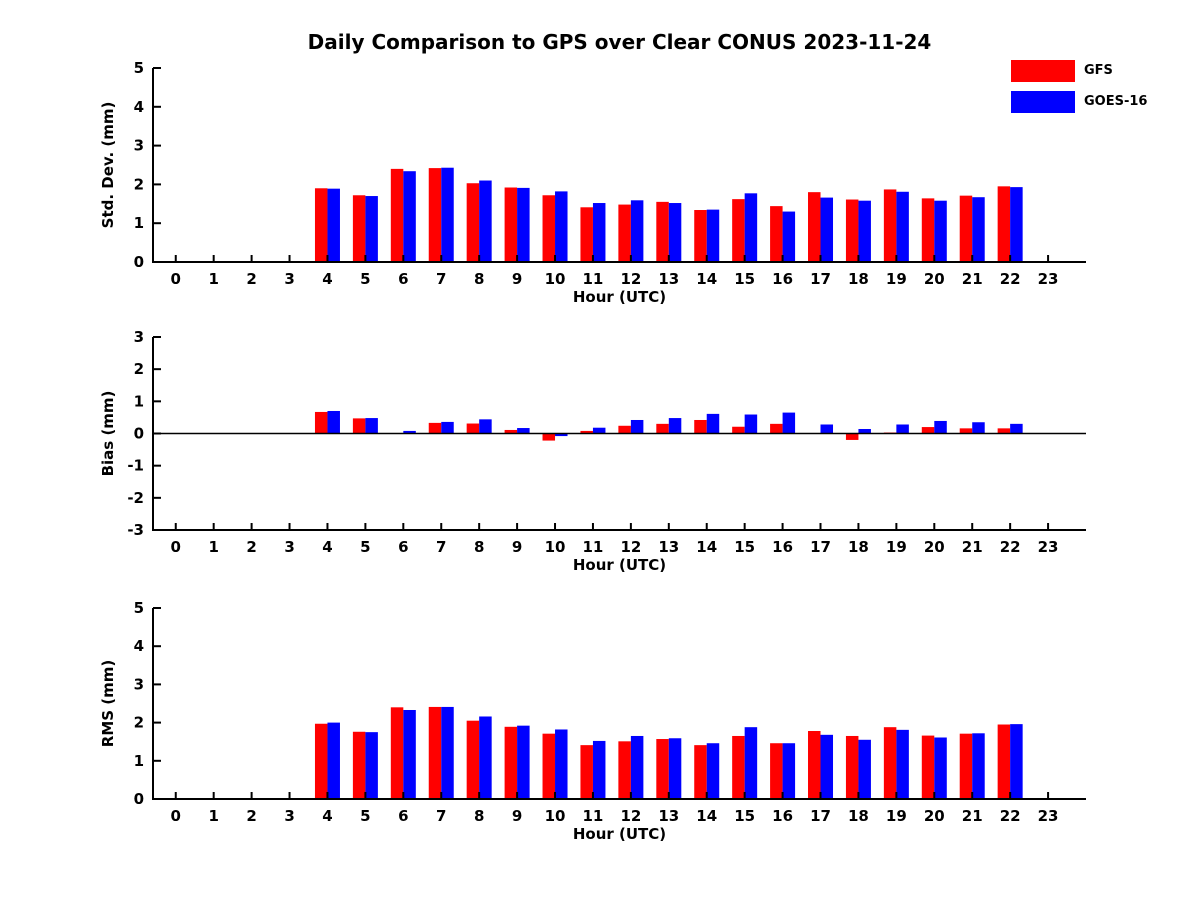 The image size is (1200, 900). What do you see at coordinates (397, 753) in the screenshot?
I see `bar-rms-gfs-h6` at bounding box center [397, 753].